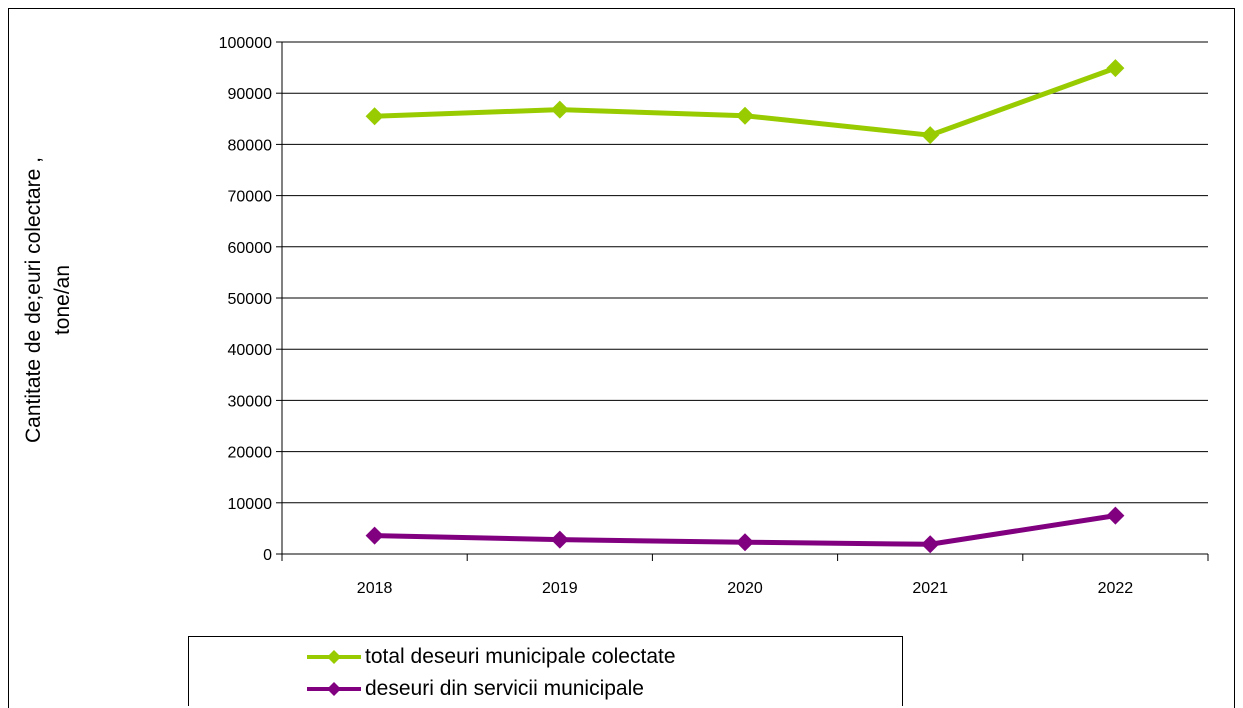 This screenshot has width=1243, height=708. Describe the element at coordinates (930, 588) in the screenshot. I see `x-tick-label-2021: 2021` at that location.